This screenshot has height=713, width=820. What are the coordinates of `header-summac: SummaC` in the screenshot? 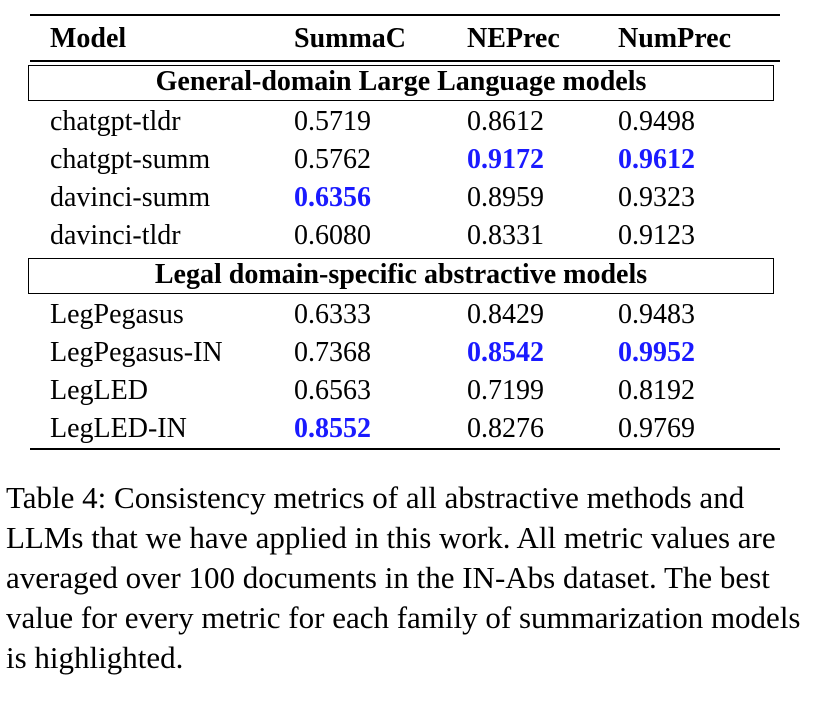 It's located at (350, 38).